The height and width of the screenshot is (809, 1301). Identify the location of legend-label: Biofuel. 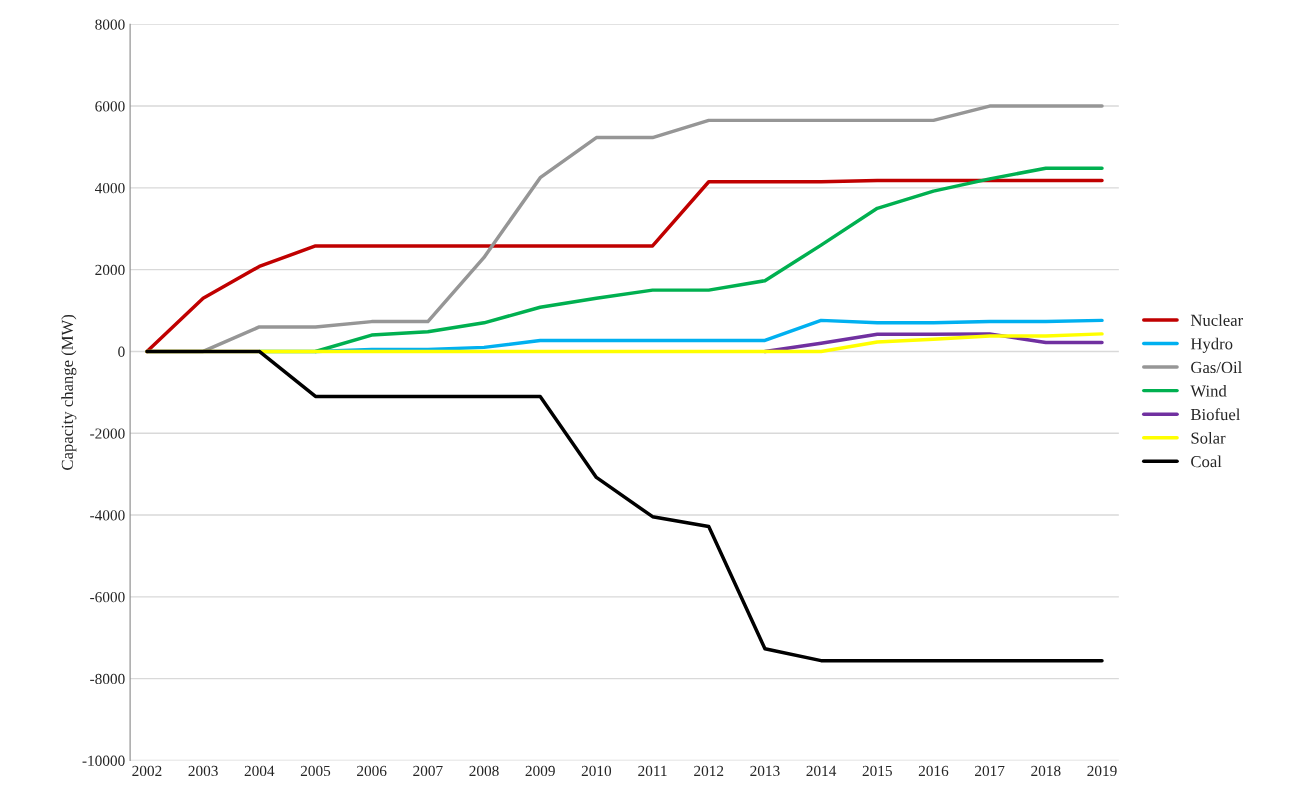
(1215, 414).